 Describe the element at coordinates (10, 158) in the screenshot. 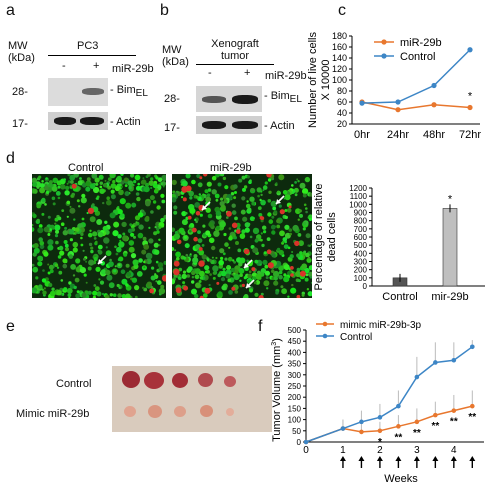

I see `panel-d-letter: d` at that location.